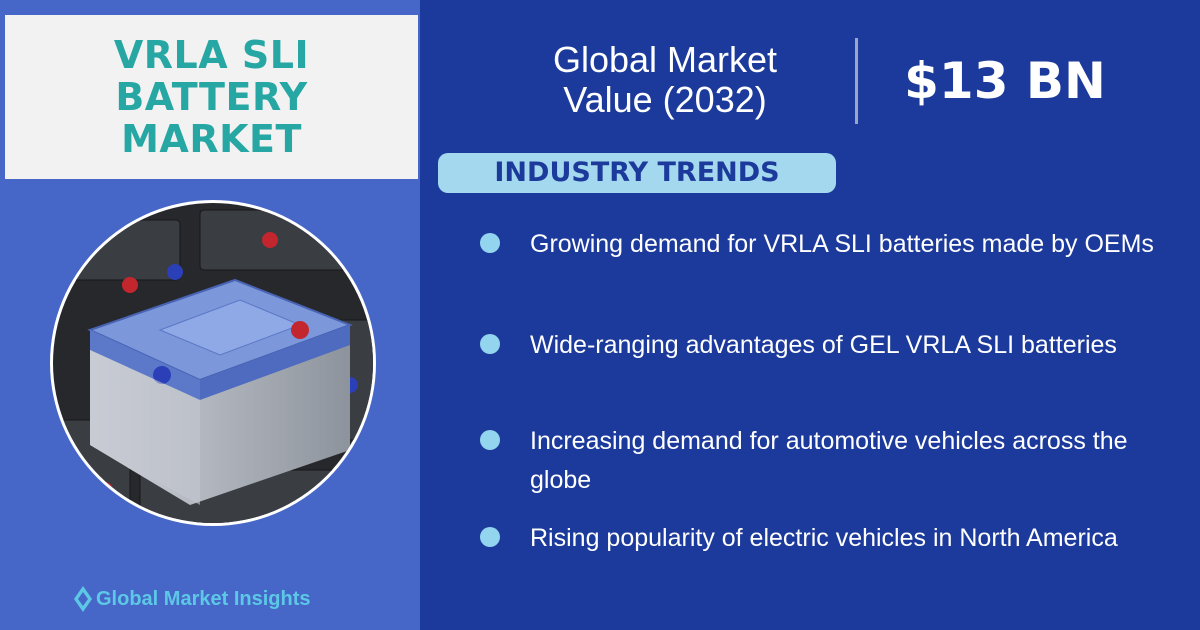 The width and height of the screenshot is (1200, 630). What do you see at coordinates (83, 599) in the screenshot?
I see `logo-icon` at bounding box center [83, 599].